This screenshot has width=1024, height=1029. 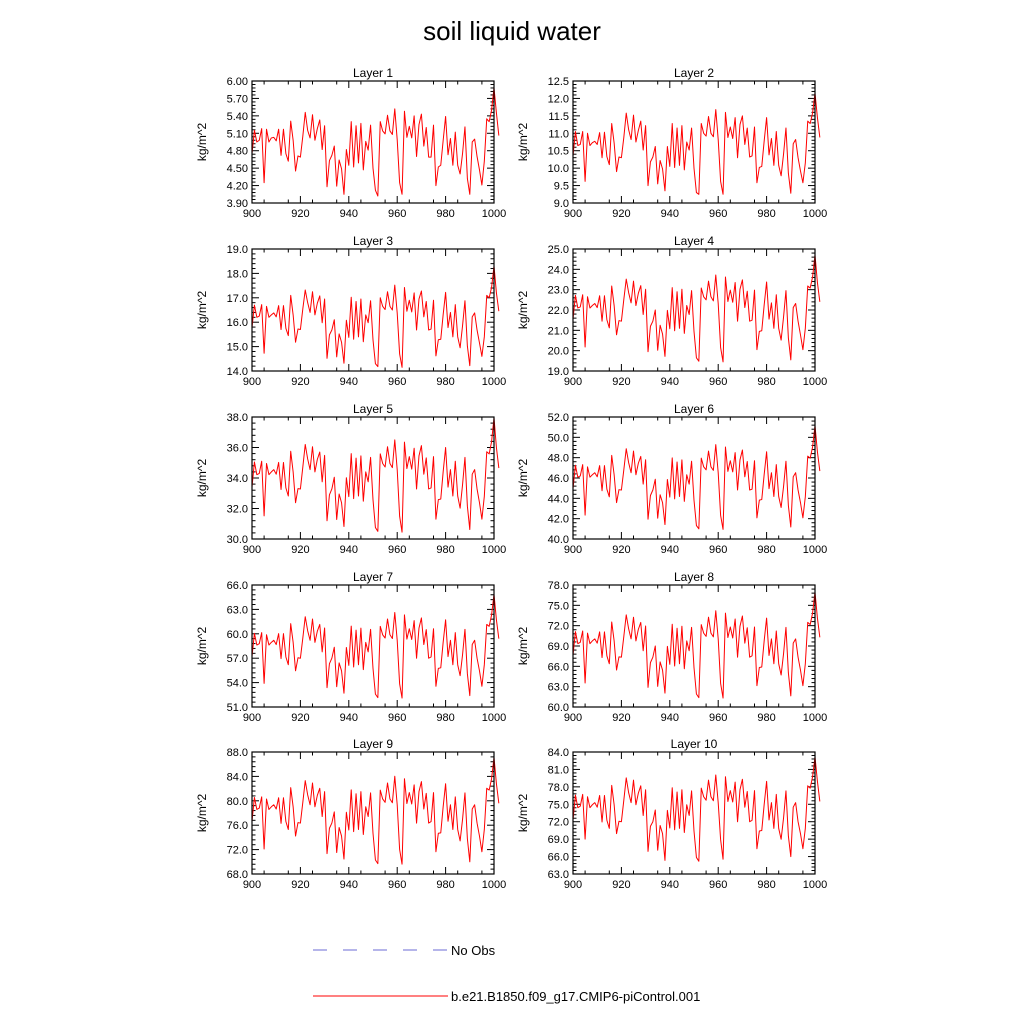 I want to click on y-tick-label: 80.0, so click(x=237, y=802).